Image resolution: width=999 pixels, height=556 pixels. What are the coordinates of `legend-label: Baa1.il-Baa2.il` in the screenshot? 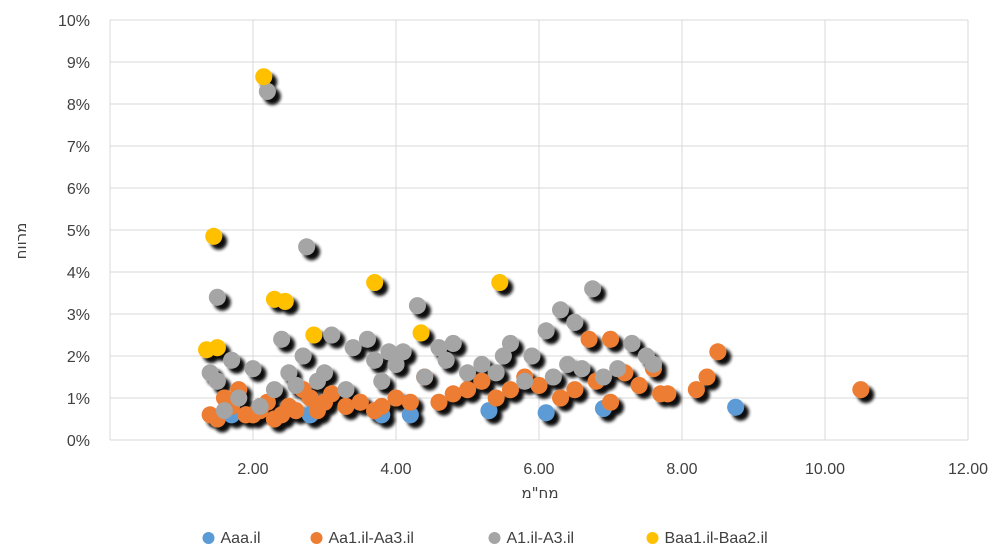 It's located at (716, 538).